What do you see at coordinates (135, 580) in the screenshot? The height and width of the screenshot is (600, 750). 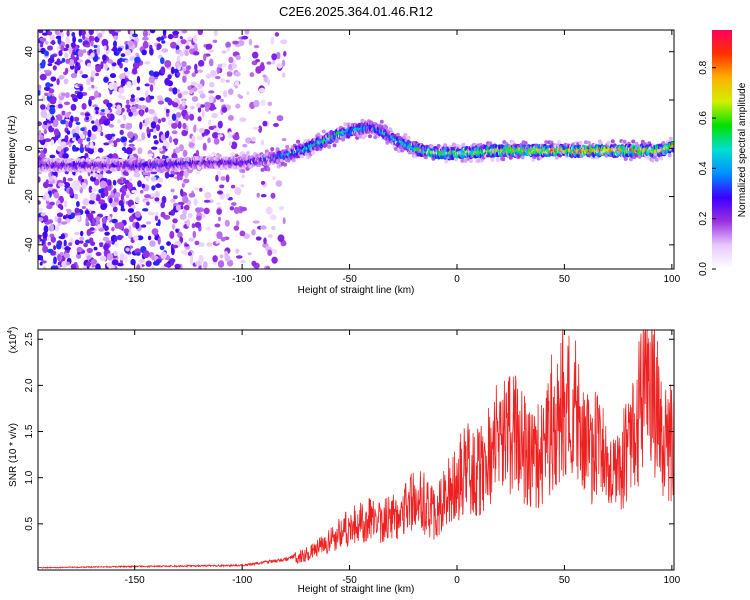 I see `x-tick-label: -150` at bounding box center [135, 580].